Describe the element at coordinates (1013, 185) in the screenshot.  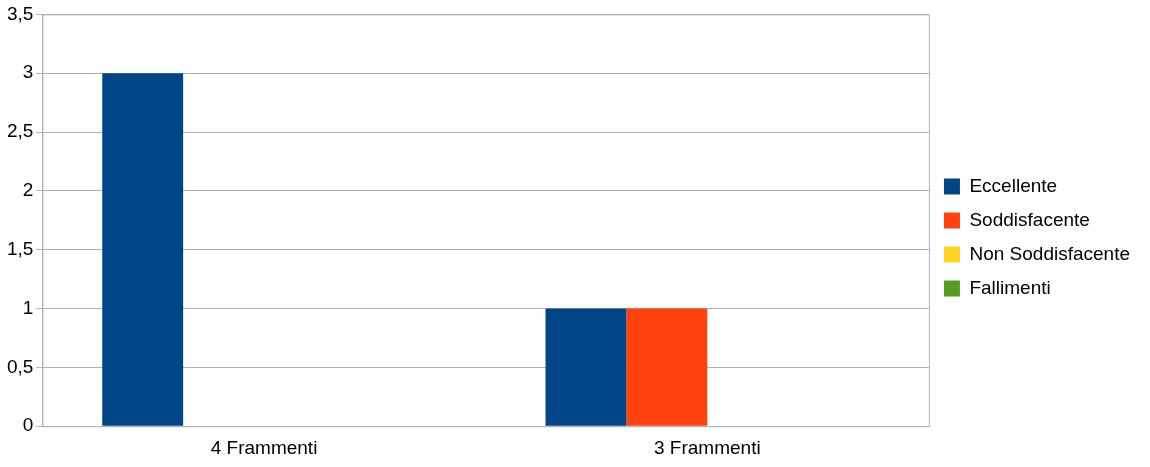
I see `legend-label: Eccellente` at that location.